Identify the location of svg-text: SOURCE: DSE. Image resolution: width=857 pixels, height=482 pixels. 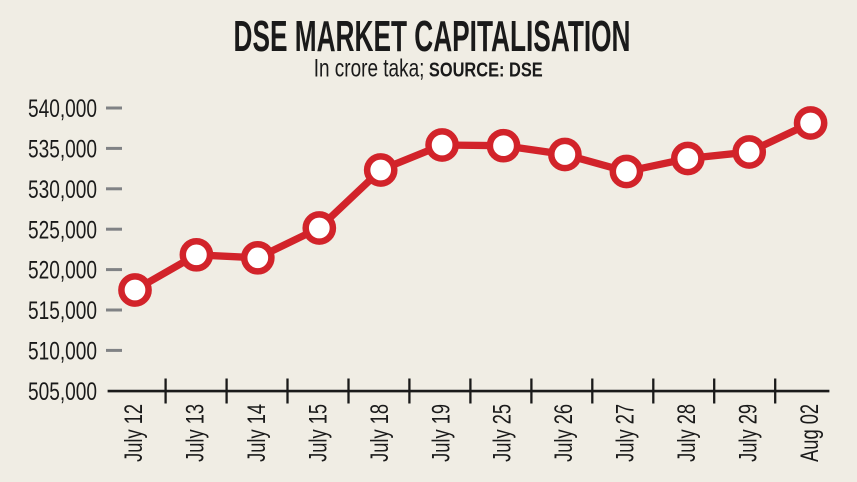
(486, 71).